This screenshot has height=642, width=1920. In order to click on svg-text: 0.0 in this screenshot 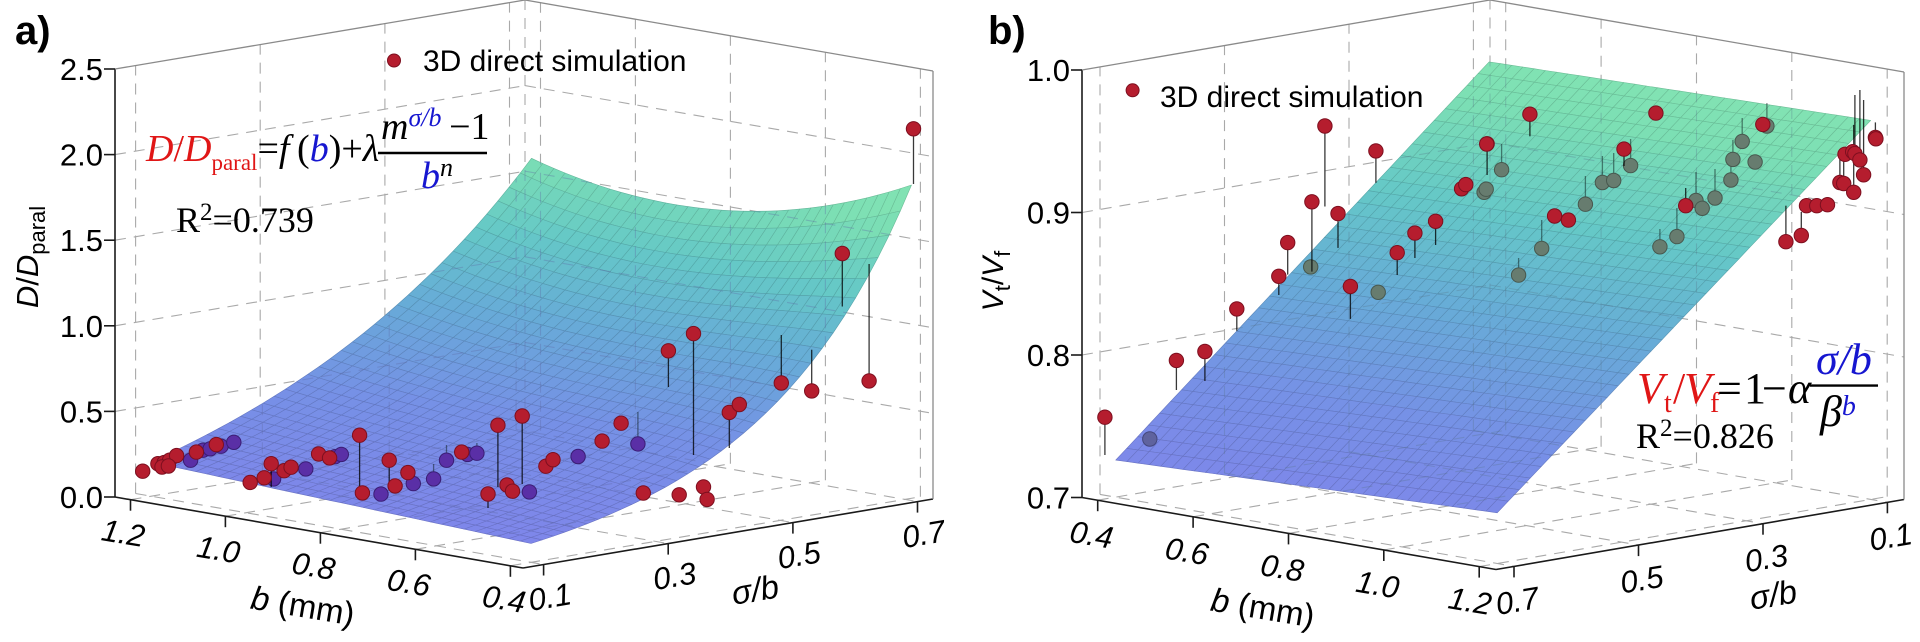, I will do `click(81, 497)`.